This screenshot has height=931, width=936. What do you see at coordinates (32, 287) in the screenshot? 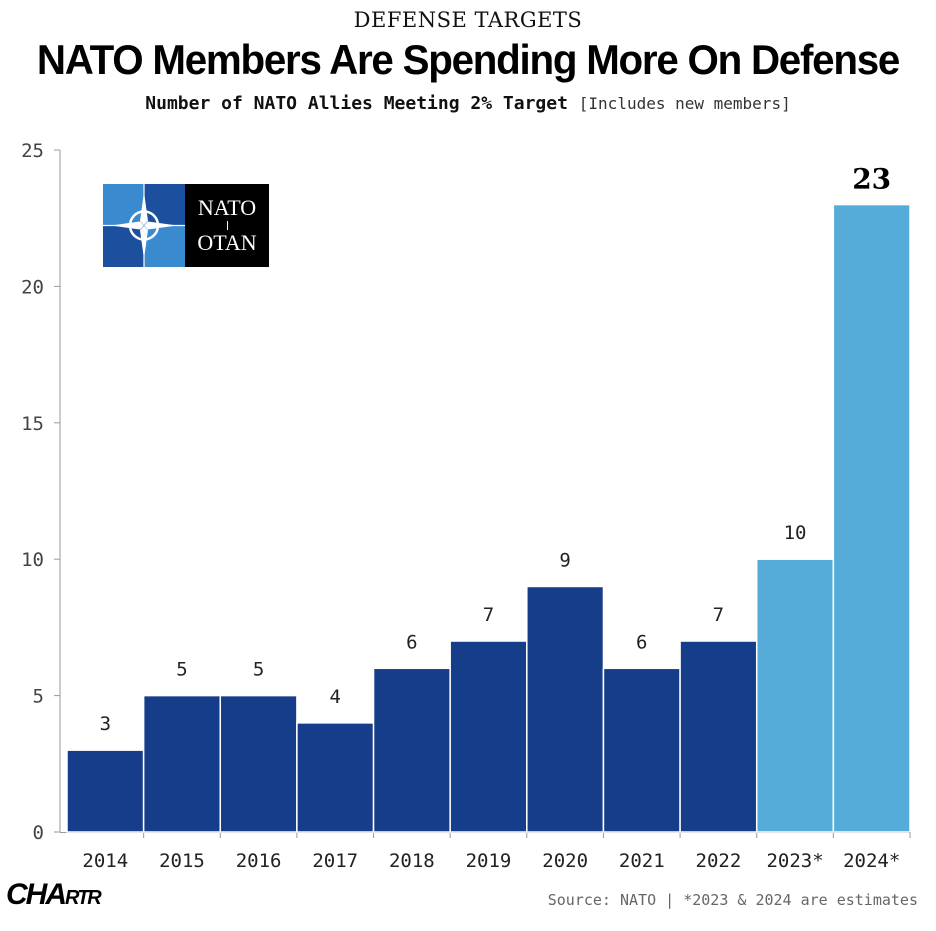
I see `y-tick-label: 20` at bounding box center [32, 287].